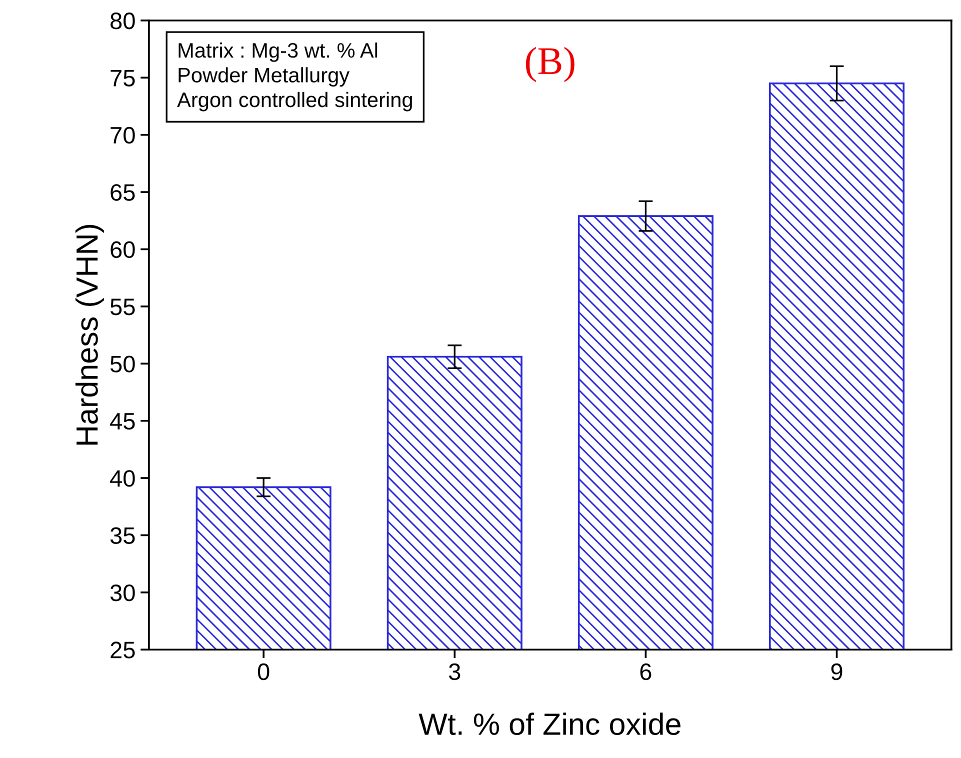 The height and width of the screenshot is (758, 961). Describe the element at coordinates (549, 724) in the screenshot. I see `x-axis-title: Wt. % of Zinc oxide` at that location.